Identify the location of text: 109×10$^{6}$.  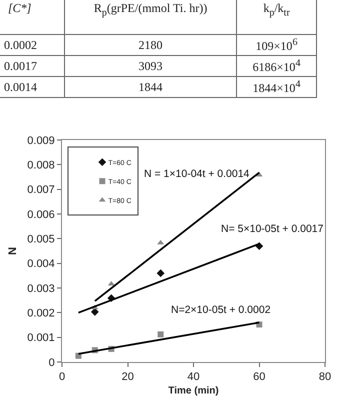
(276, 45).